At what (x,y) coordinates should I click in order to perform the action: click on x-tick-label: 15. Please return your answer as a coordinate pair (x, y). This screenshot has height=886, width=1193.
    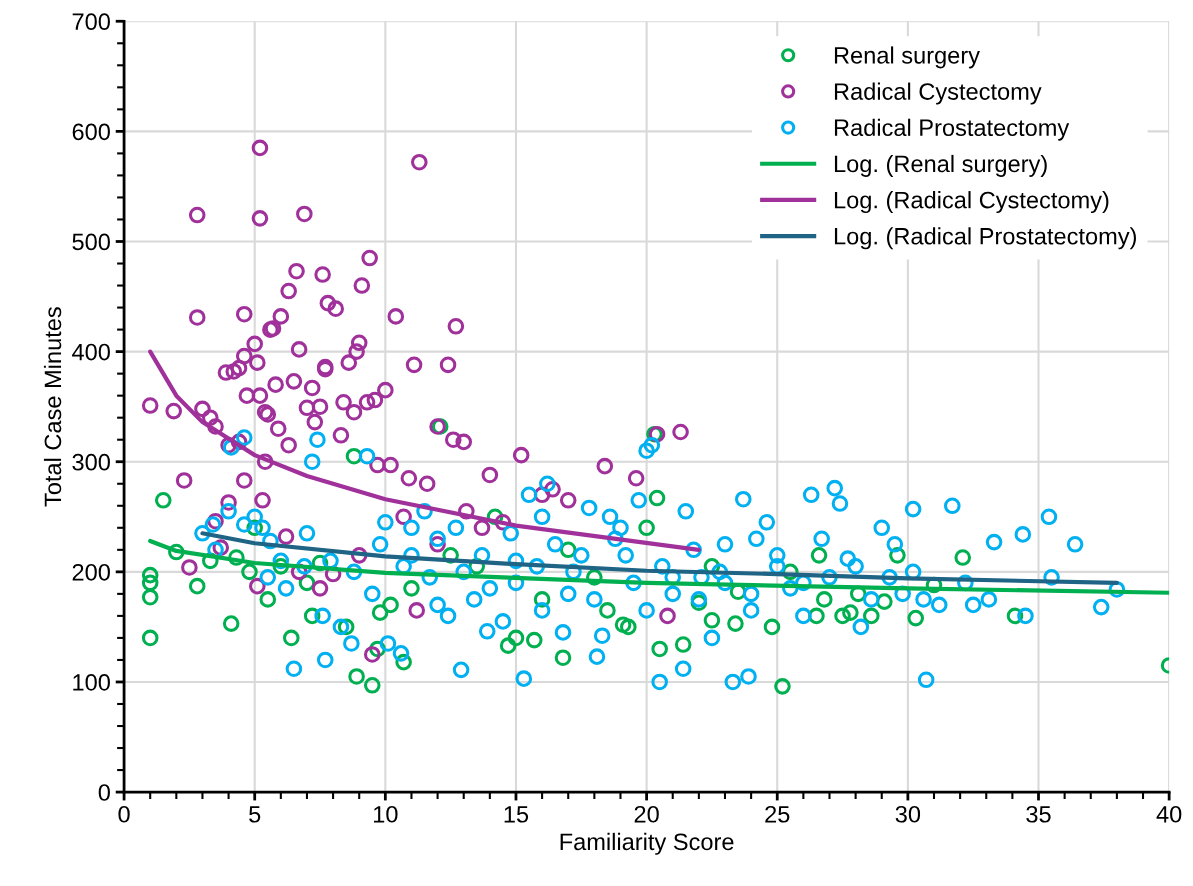
    Looking at the image, I should click on (516, 814).